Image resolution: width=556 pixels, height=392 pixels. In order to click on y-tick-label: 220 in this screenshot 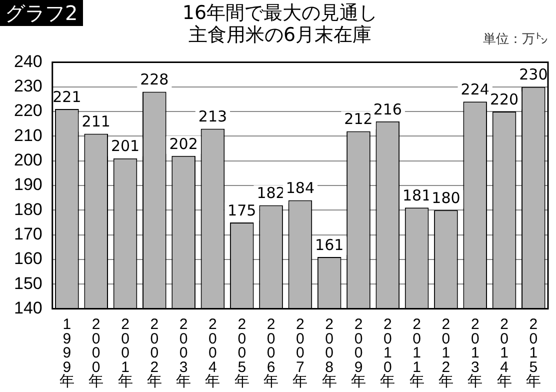, I will do `click(28, 110)`.